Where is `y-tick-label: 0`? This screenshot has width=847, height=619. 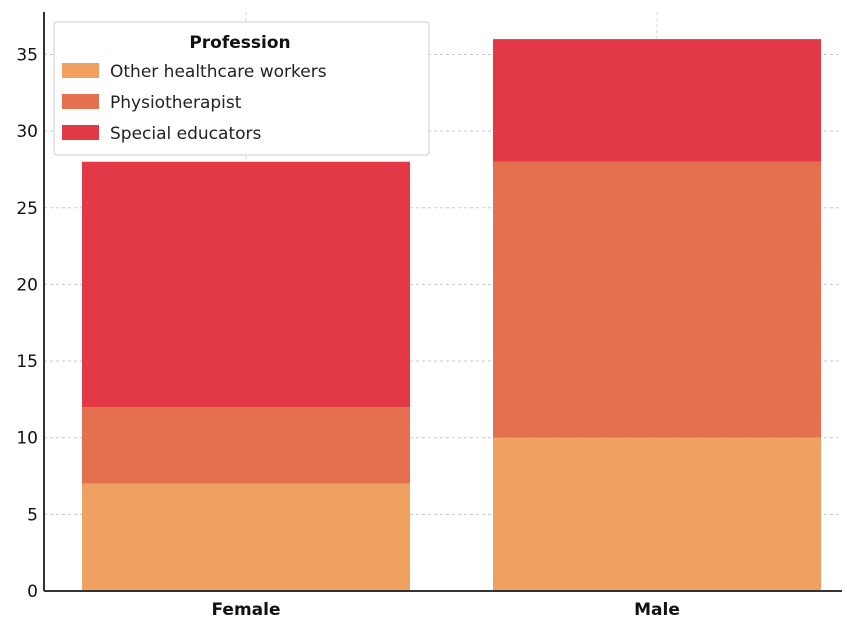 y-tick-label: 0 is located at coordinates (32, 592).